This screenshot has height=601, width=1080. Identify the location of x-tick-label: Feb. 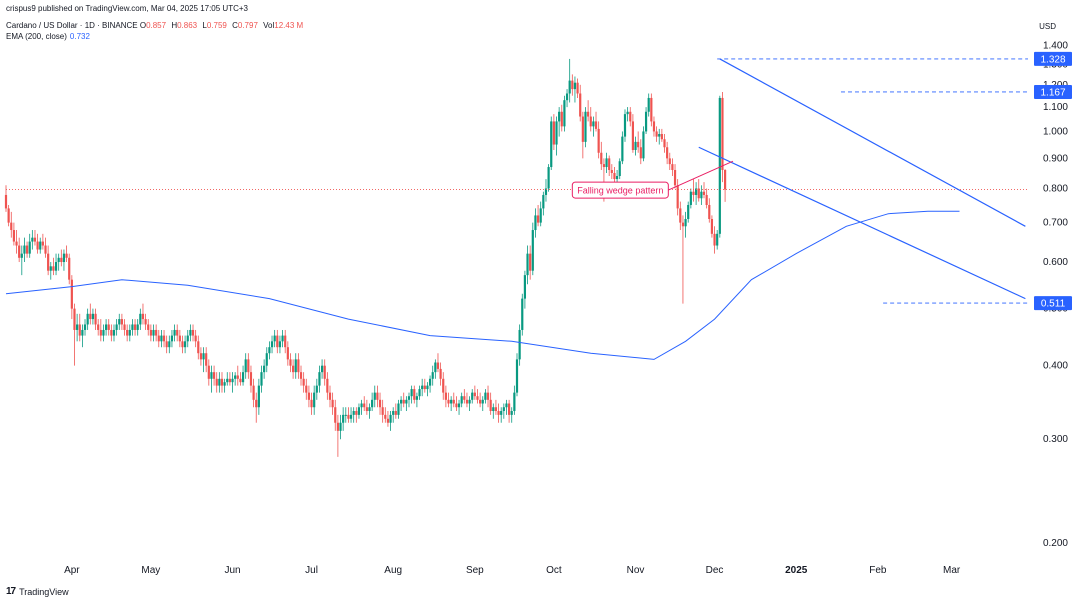
(878, 570).